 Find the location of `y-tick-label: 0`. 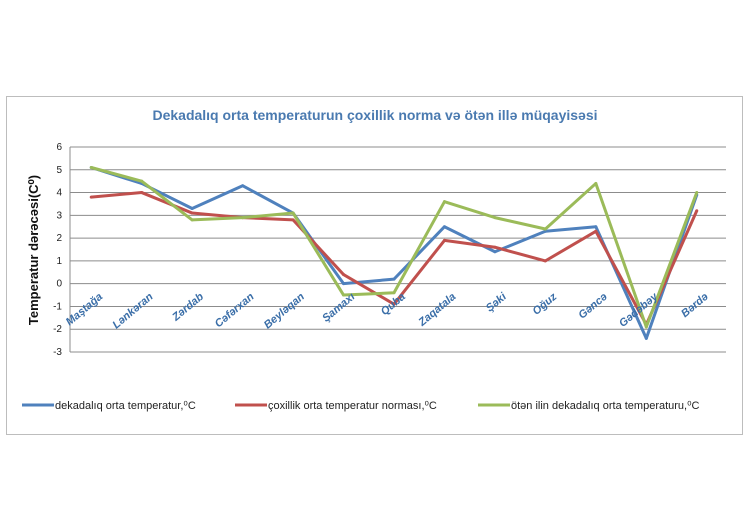

y-tick-label: 0 is located at coordinates (59, 284).